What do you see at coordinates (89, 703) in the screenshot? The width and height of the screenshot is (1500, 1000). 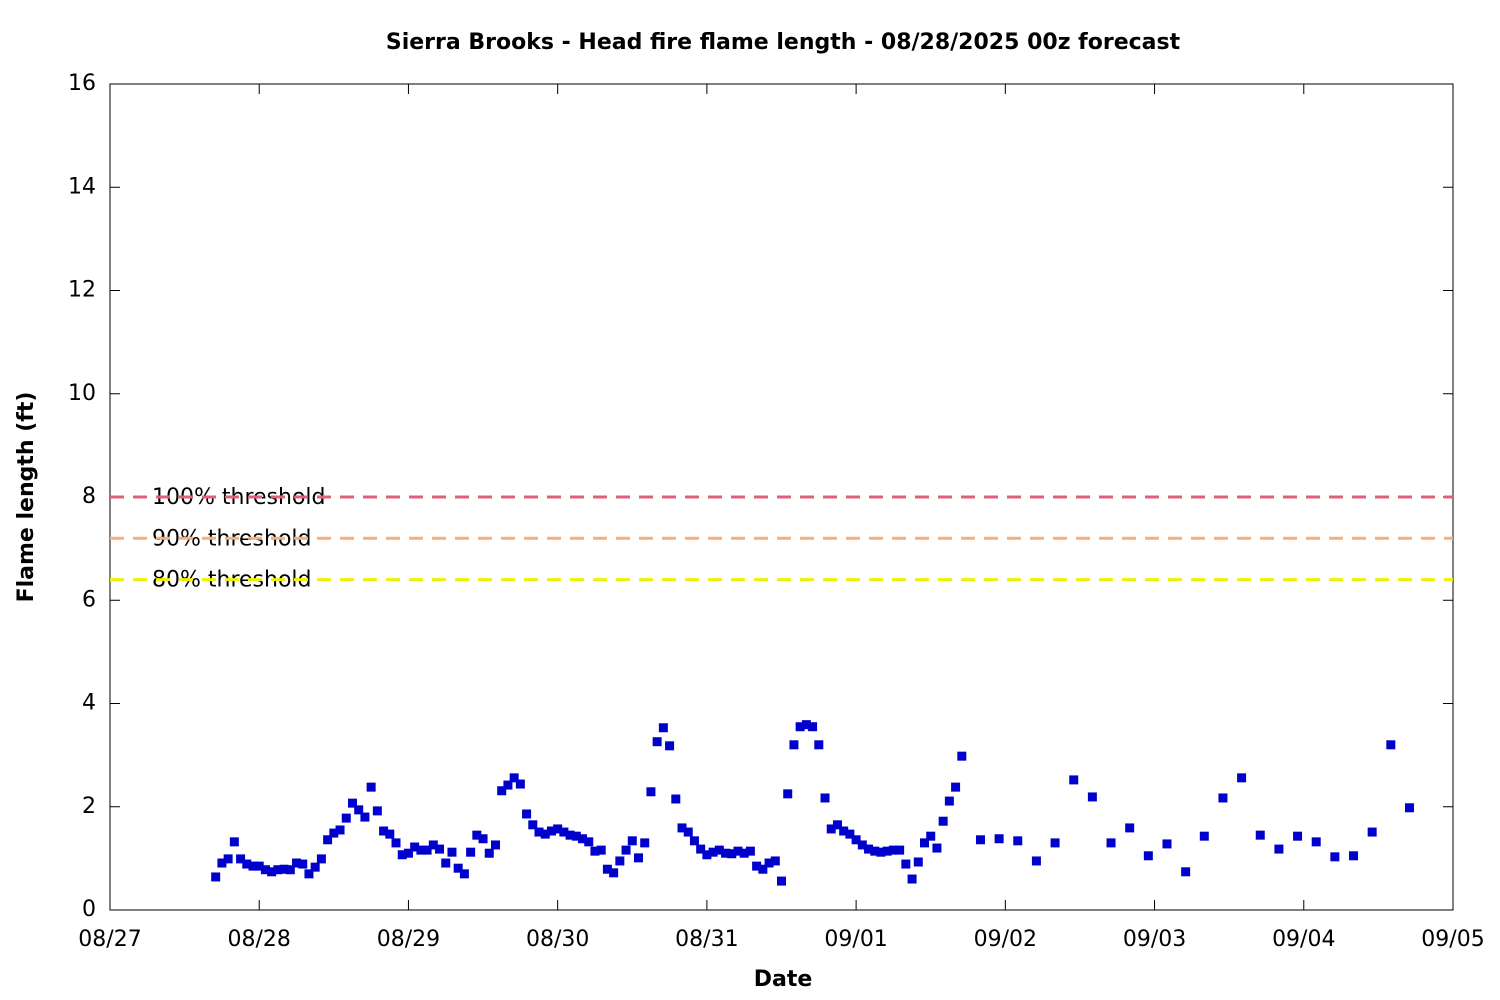 I see `y-tick-label: 4` at bounding box center [89, 703].